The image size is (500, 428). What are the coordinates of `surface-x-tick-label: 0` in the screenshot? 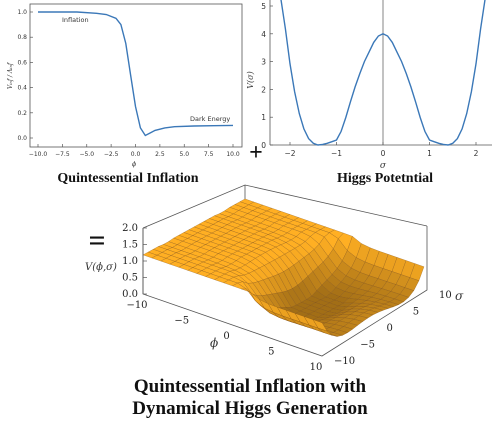 It's located at (226, 336).